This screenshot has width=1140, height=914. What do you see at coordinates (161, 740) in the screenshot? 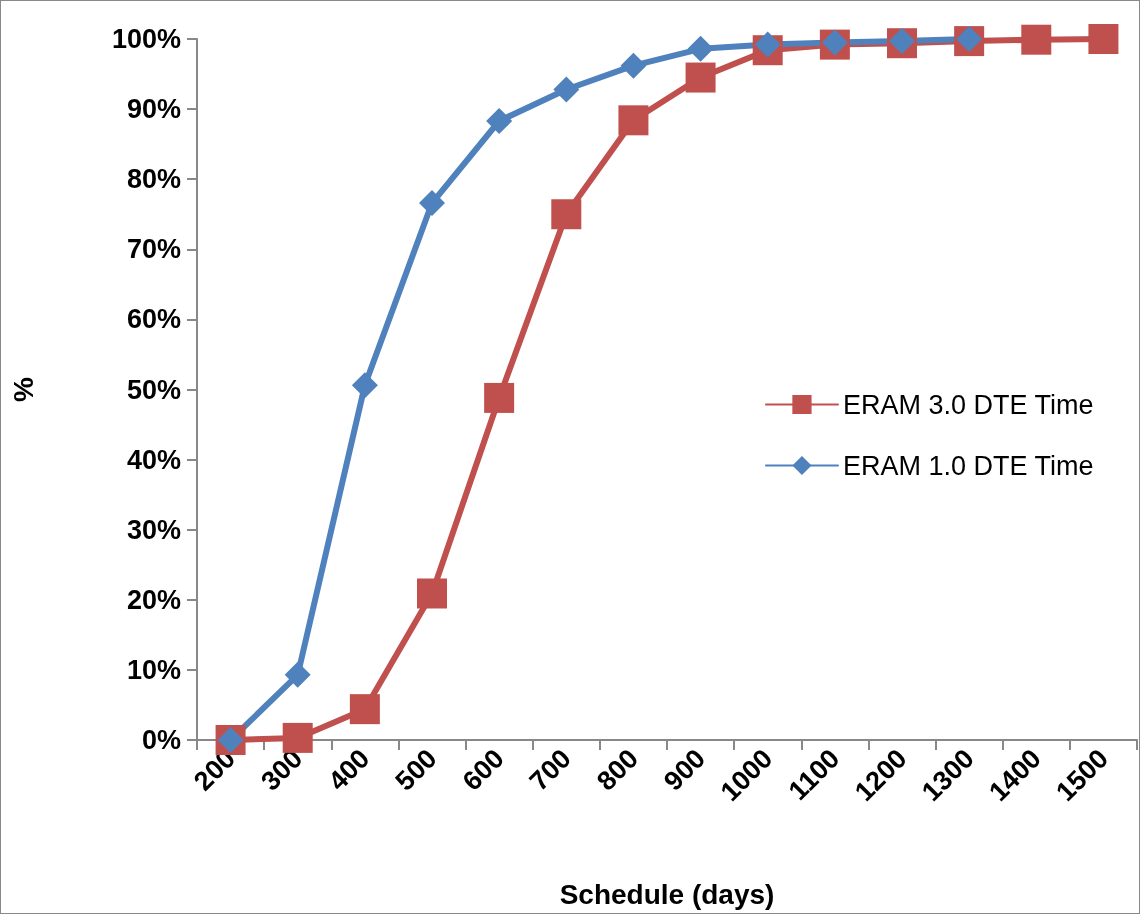
I see `y-tick-label: 0%` at bounding box center [161, 740].